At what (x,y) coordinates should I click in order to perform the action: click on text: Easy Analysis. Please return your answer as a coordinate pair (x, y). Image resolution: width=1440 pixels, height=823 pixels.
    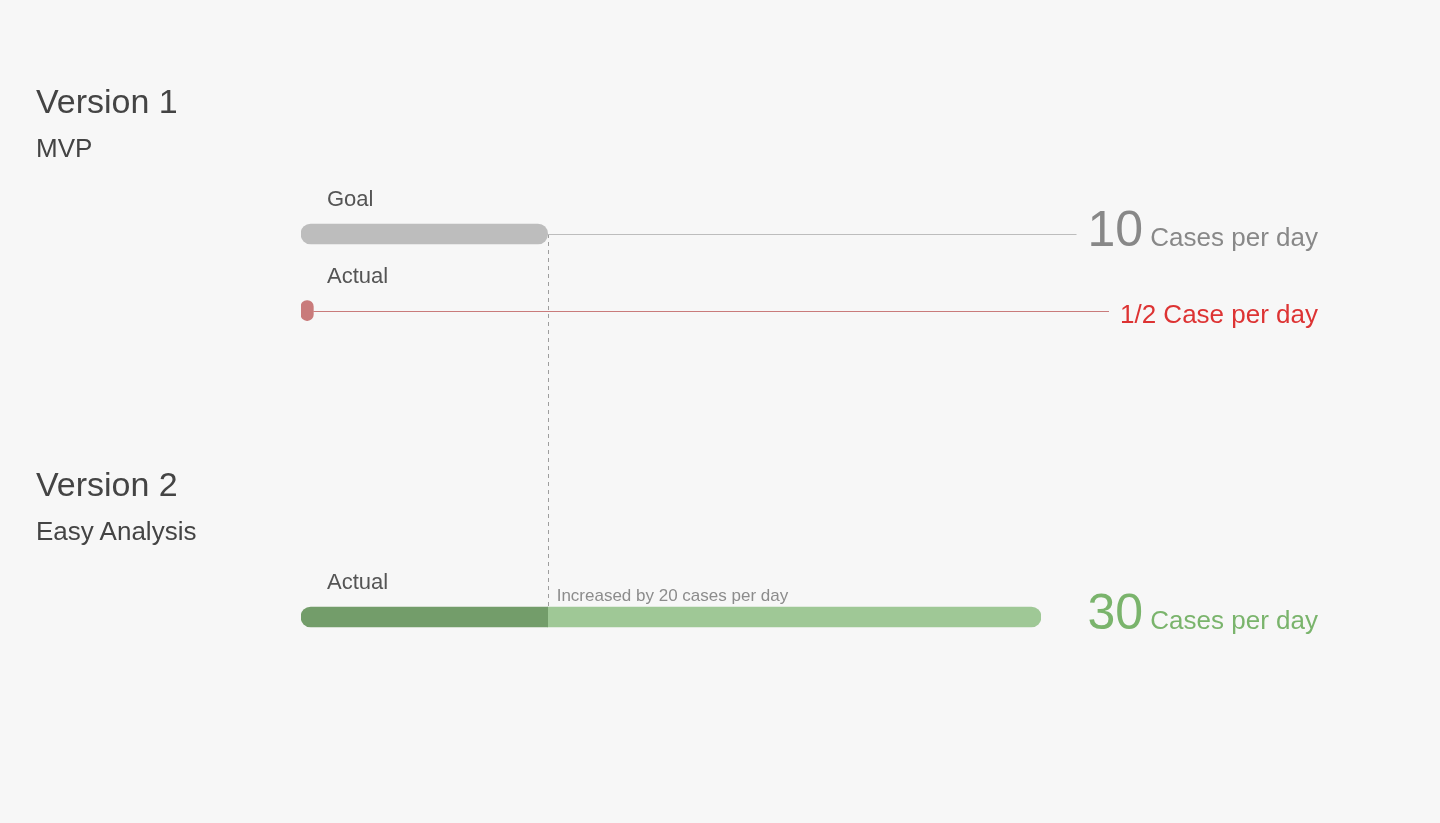
    Looking at the image, I should click on (116, 531).